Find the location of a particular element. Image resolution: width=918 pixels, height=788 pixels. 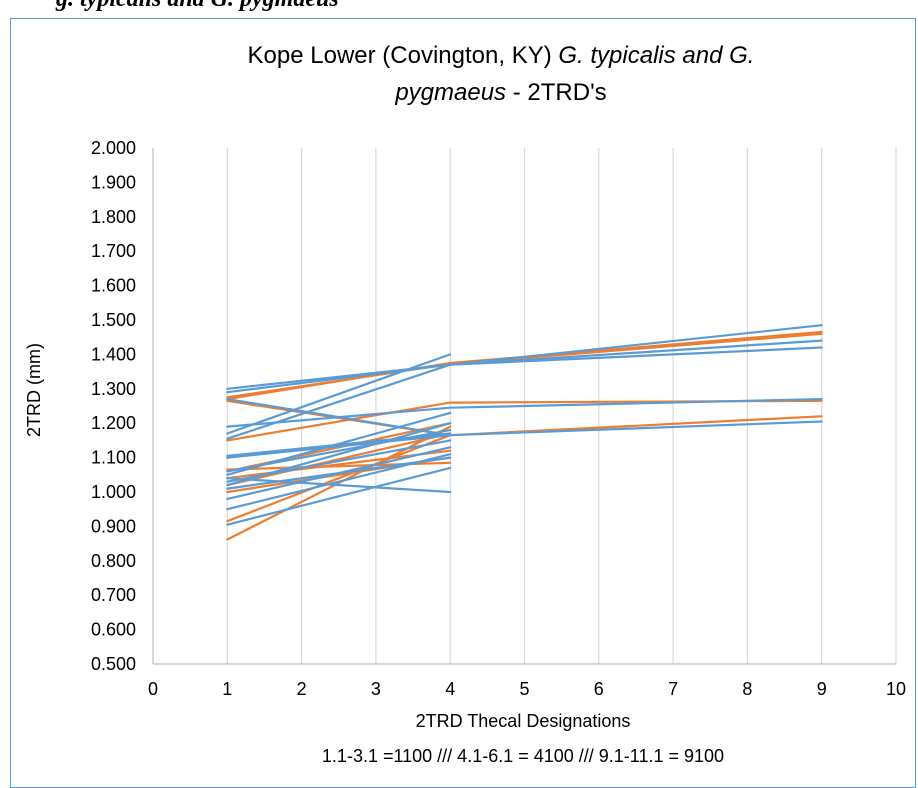

y-tick-label: 1.300 is located at coordinates (113, 389).